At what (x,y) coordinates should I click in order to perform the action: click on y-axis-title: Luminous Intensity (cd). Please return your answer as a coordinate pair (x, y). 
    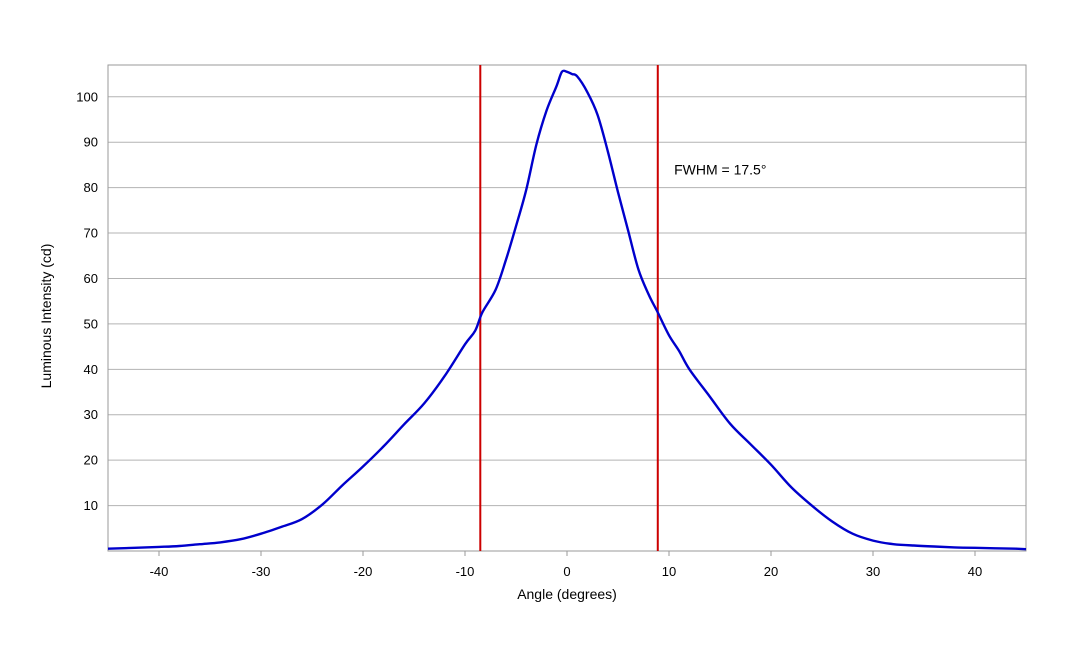
    Looking at the image, I should click on (46, 316).